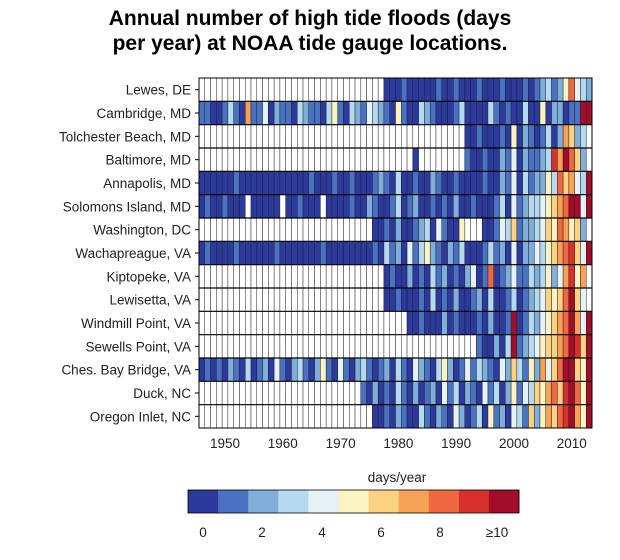 This screenshot has width=620, height=560. Describe the element at coordinates (158, 90) in the screenshot. I see `station-label: Lewes, DE` at that location.